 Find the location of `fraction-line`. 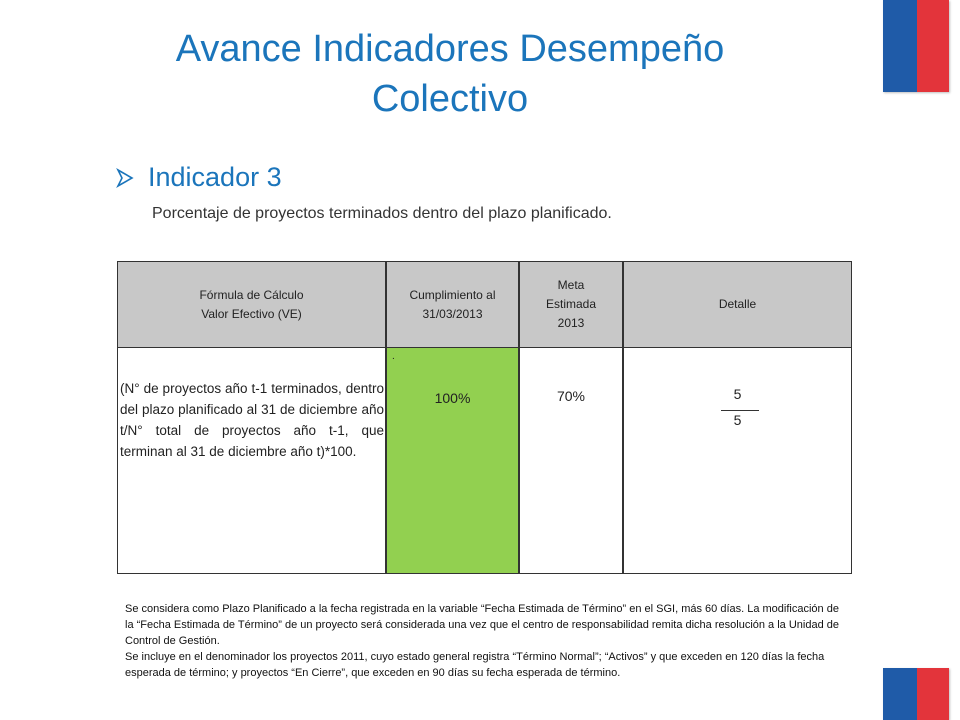

fraction-line is located at coordinates (740, 410).